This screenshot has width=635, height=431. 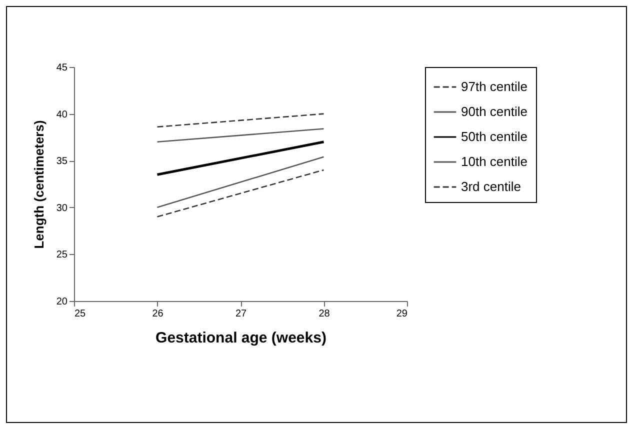 What do you see at coordinates (491, 186) in the screenshot?
I see `legend-label: 3rd centile` at bounding box center [491, 186].